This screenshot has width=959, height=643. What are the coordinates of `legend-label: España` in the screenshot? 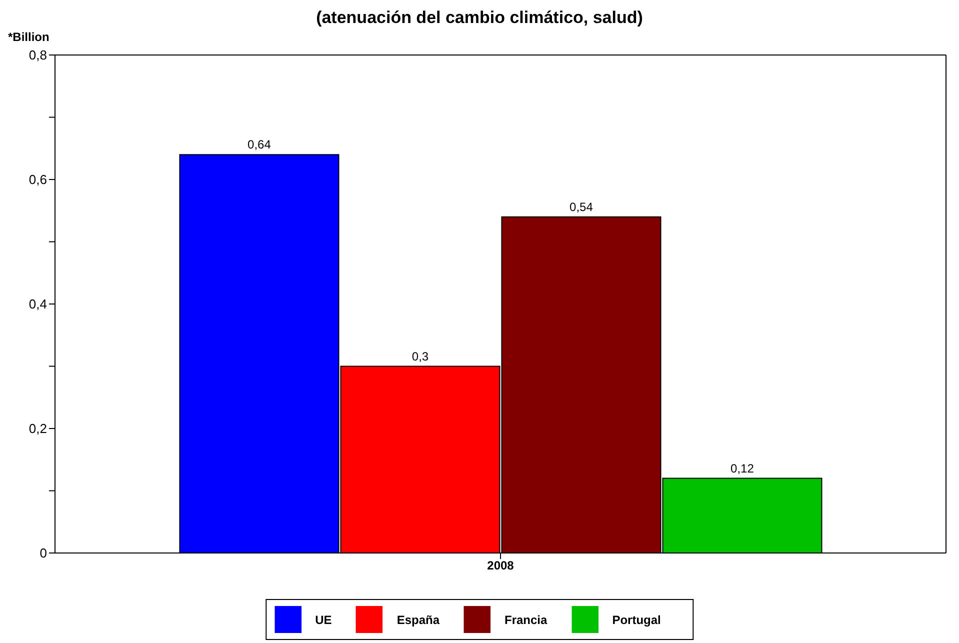 It's located at (418, 619).